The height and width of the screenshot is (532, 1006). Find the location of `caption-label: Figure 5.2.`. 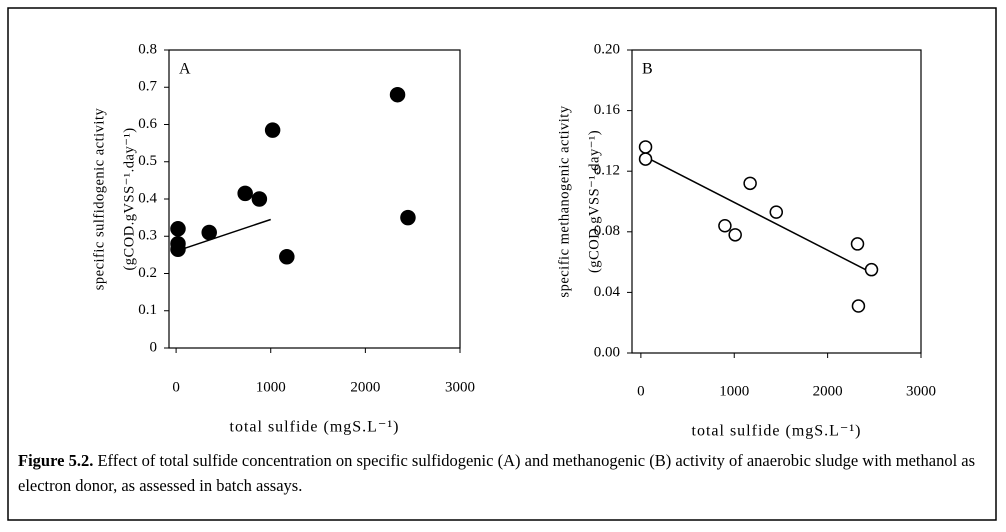

caption-label: Figure 5.2. is located at coordinates (56, 460).